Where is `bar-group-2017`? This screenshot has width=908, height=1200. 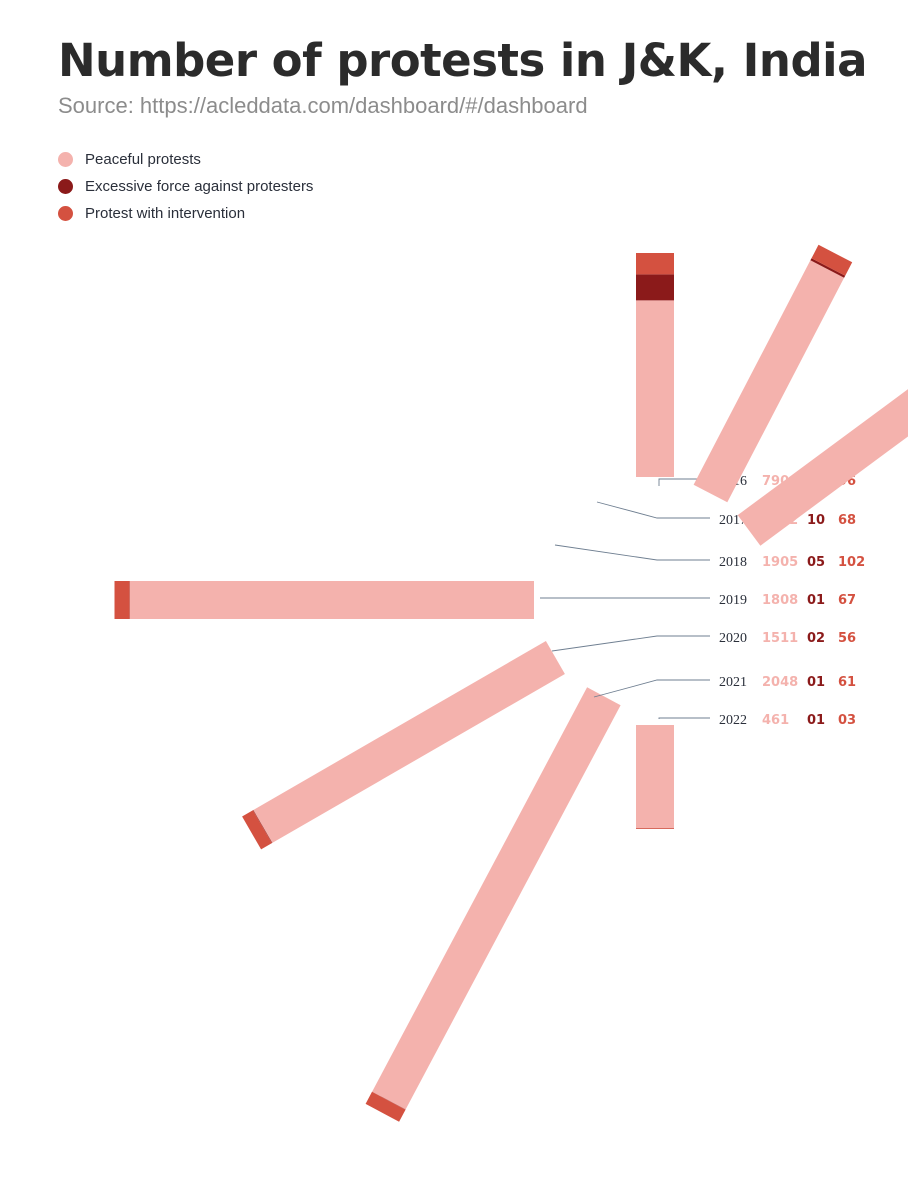 bar-group-2017 is located at coordinates (773, 373).